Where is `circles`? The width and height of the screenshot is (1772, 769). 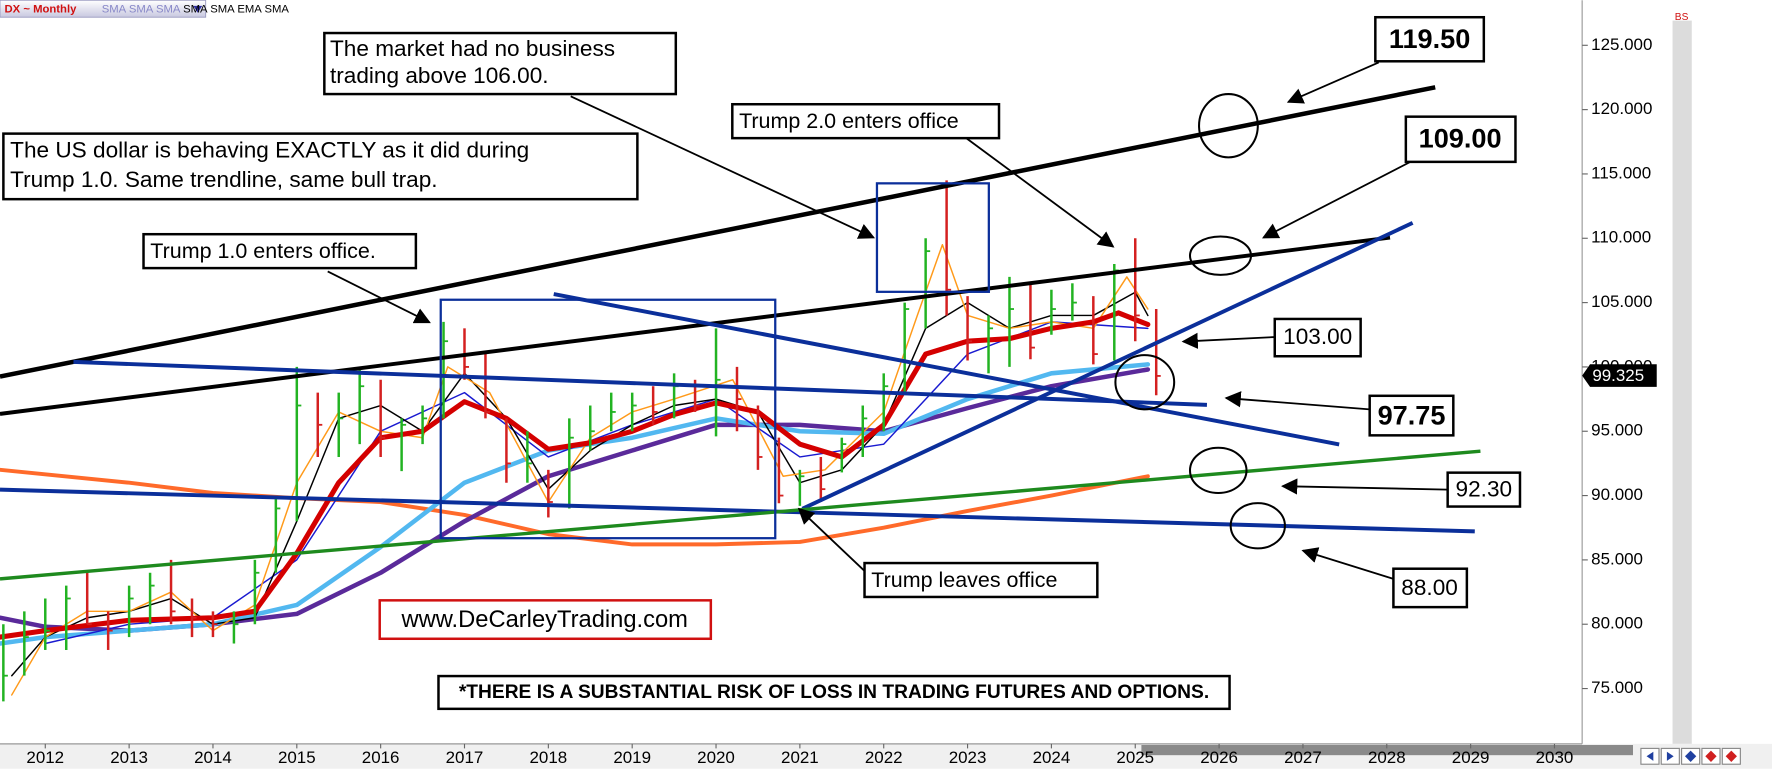
circles is located at coordinates (1200, 321).